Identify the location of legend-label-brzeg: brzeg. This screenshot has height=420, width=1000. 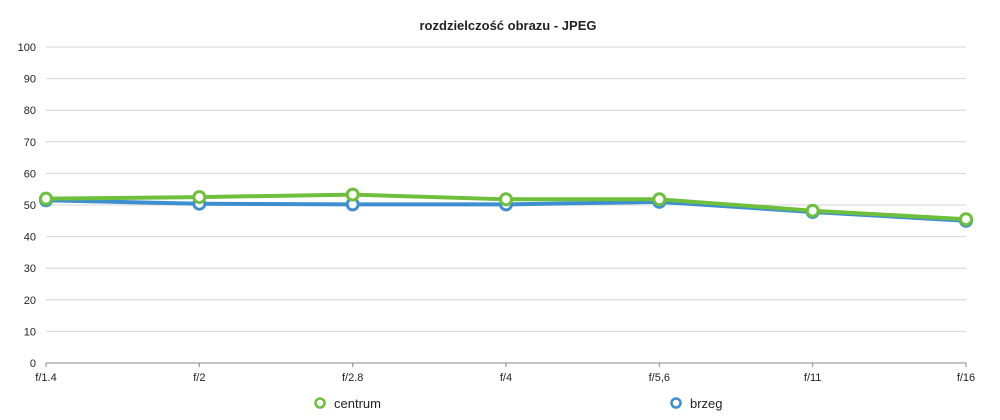
(706, 403).